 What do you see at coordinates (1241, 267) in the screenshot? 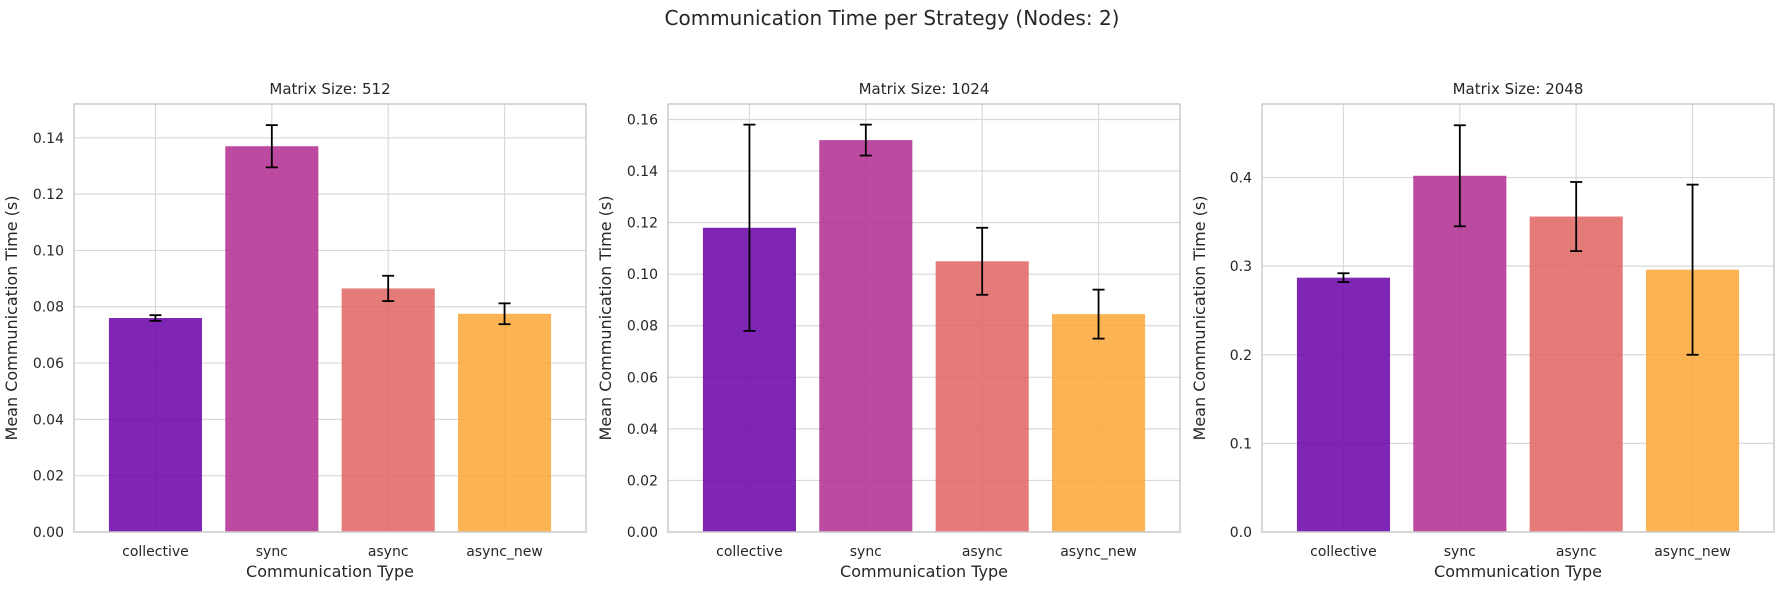
I see `y-tick-label: 0.3` at bounding box center [1241, 267].